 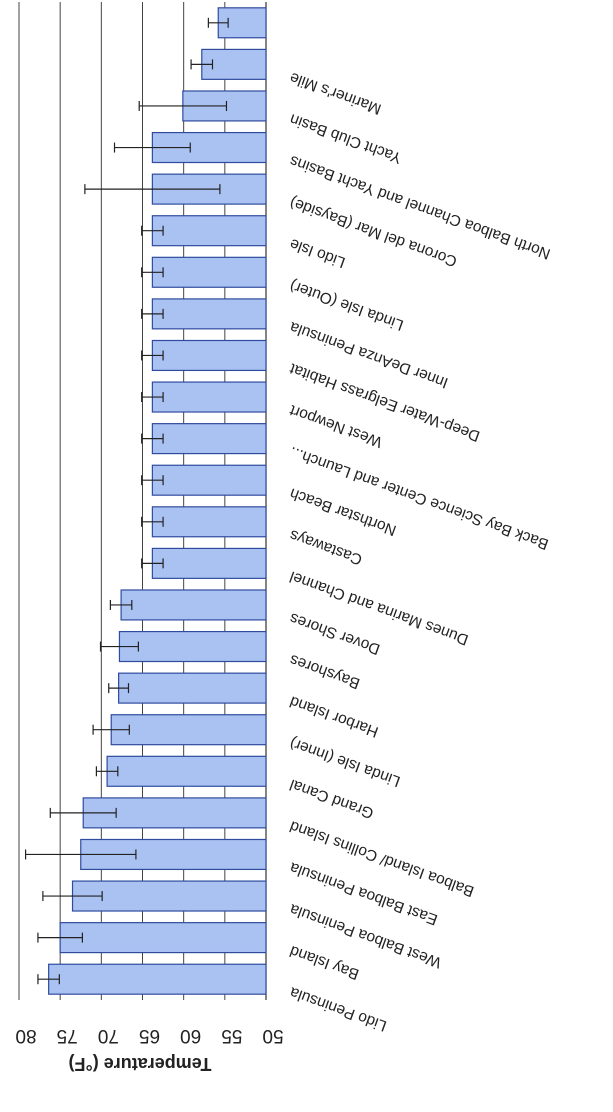 I want to click on tick-label-60: 60, so click(x=190, y=1035).